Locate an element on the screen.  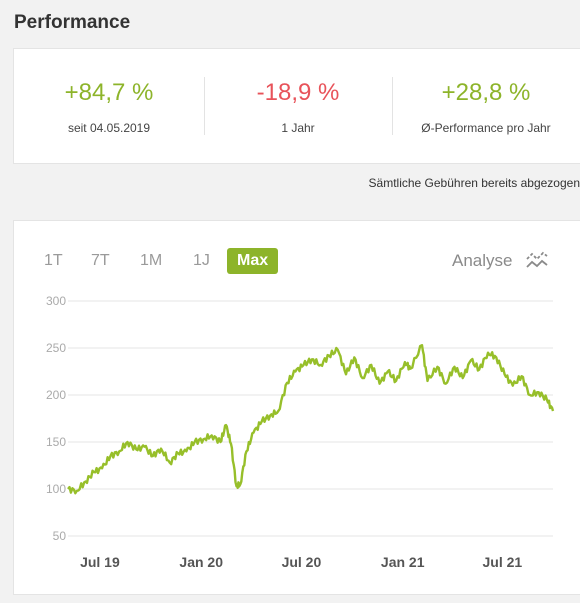
analyse-button: Analyse is located at coordinates (482, 260).